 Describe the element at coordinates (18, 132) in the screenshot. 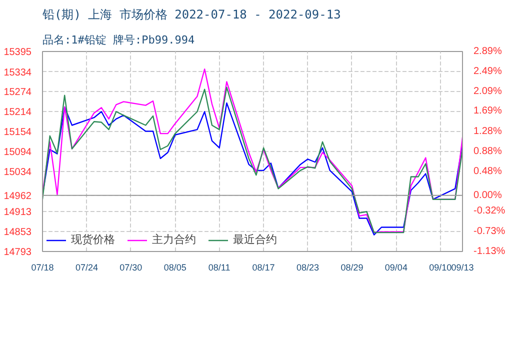

I see `y-tick-label: 15154` at that location.